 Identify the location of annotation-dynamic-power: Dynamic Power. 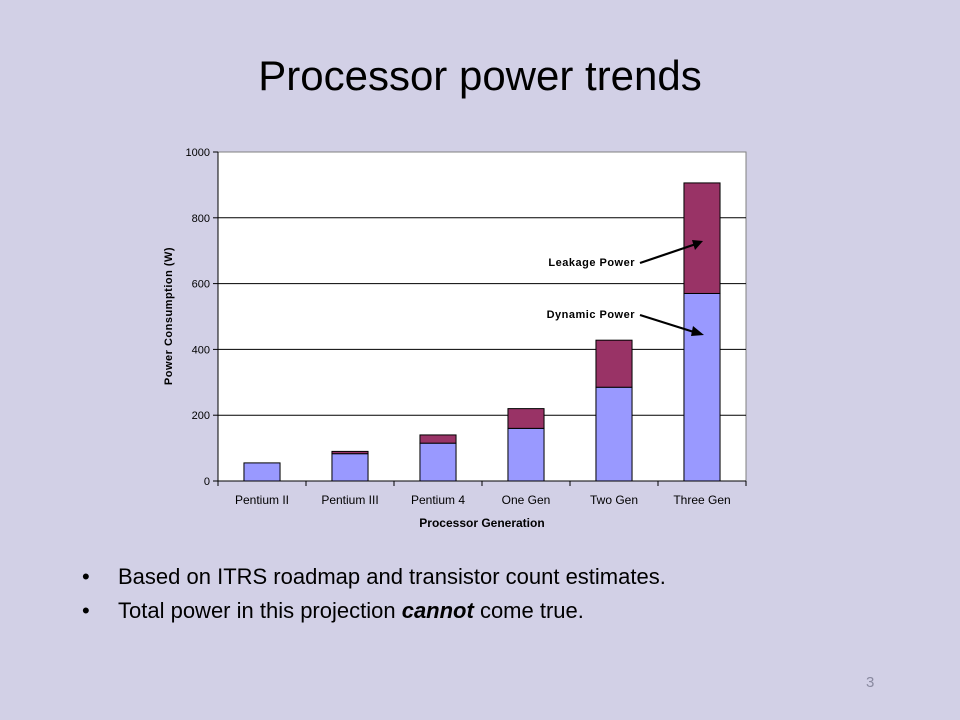
(591, 315).